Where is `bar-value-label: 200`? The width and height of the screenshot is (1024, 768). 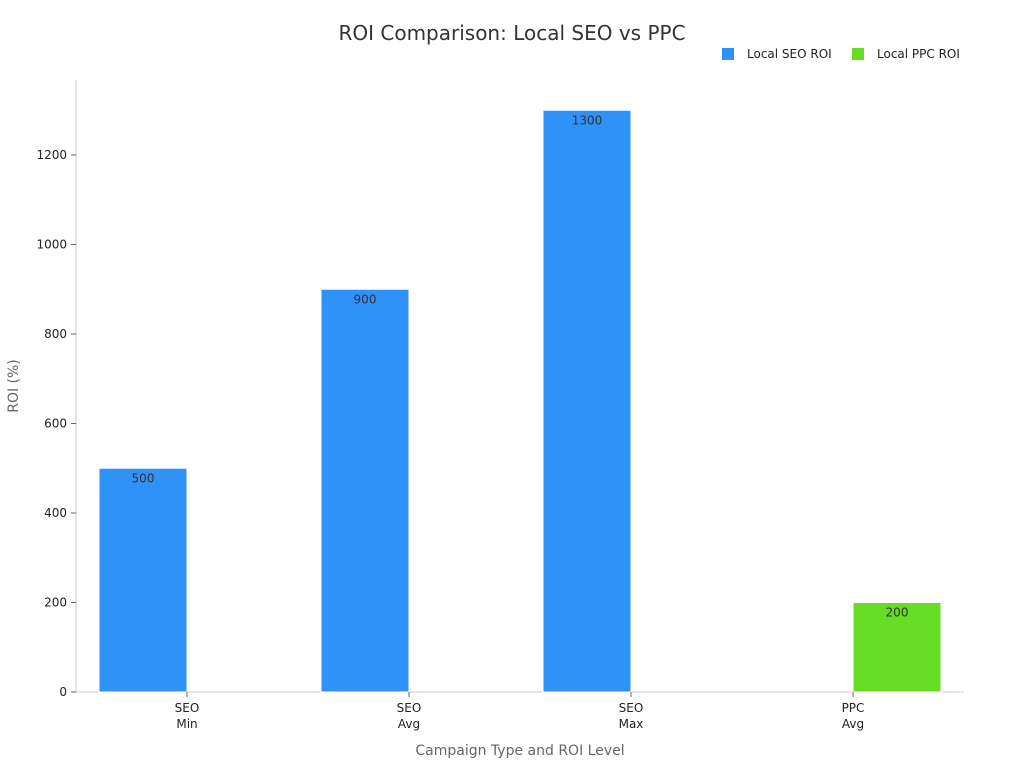
bar-value-label: 200 is located at coordinates (897, 613).